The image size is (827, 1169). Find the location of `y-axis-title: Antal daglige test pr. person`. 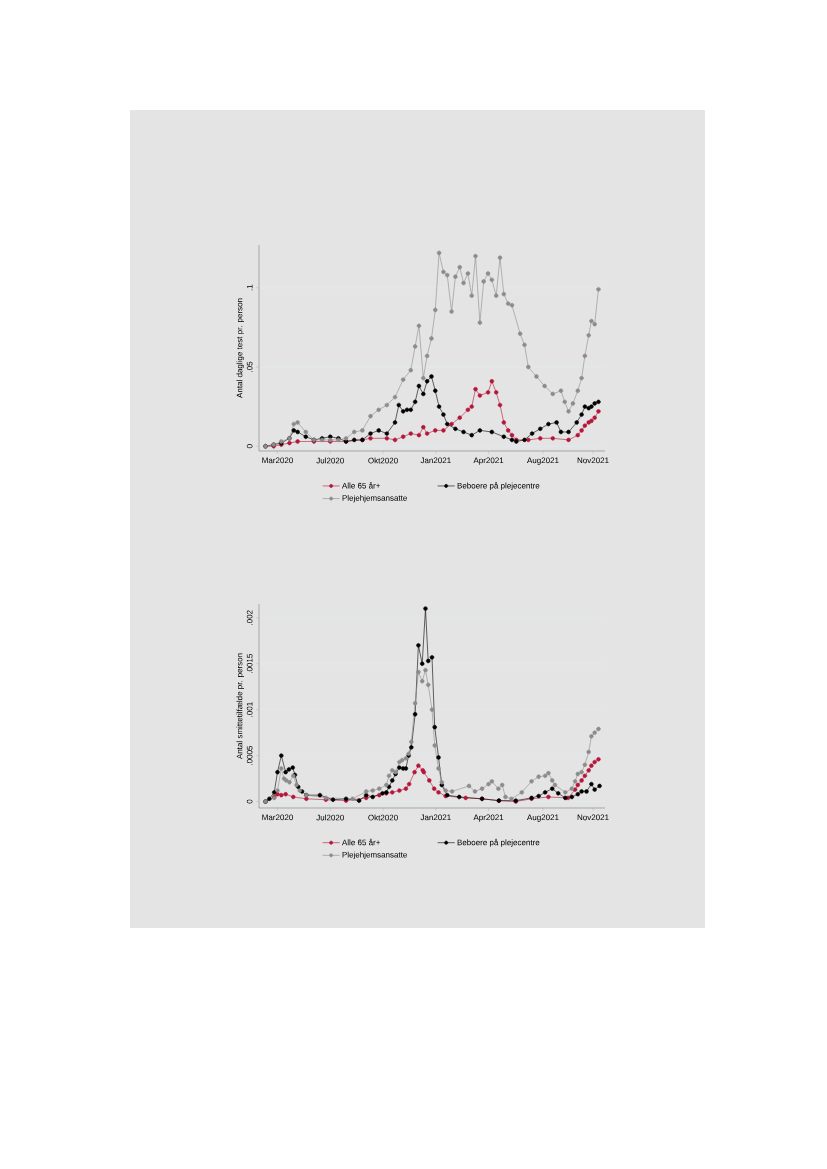

y-axis-title: Antal daglige test pr. person is located at coordinates (240, 348).